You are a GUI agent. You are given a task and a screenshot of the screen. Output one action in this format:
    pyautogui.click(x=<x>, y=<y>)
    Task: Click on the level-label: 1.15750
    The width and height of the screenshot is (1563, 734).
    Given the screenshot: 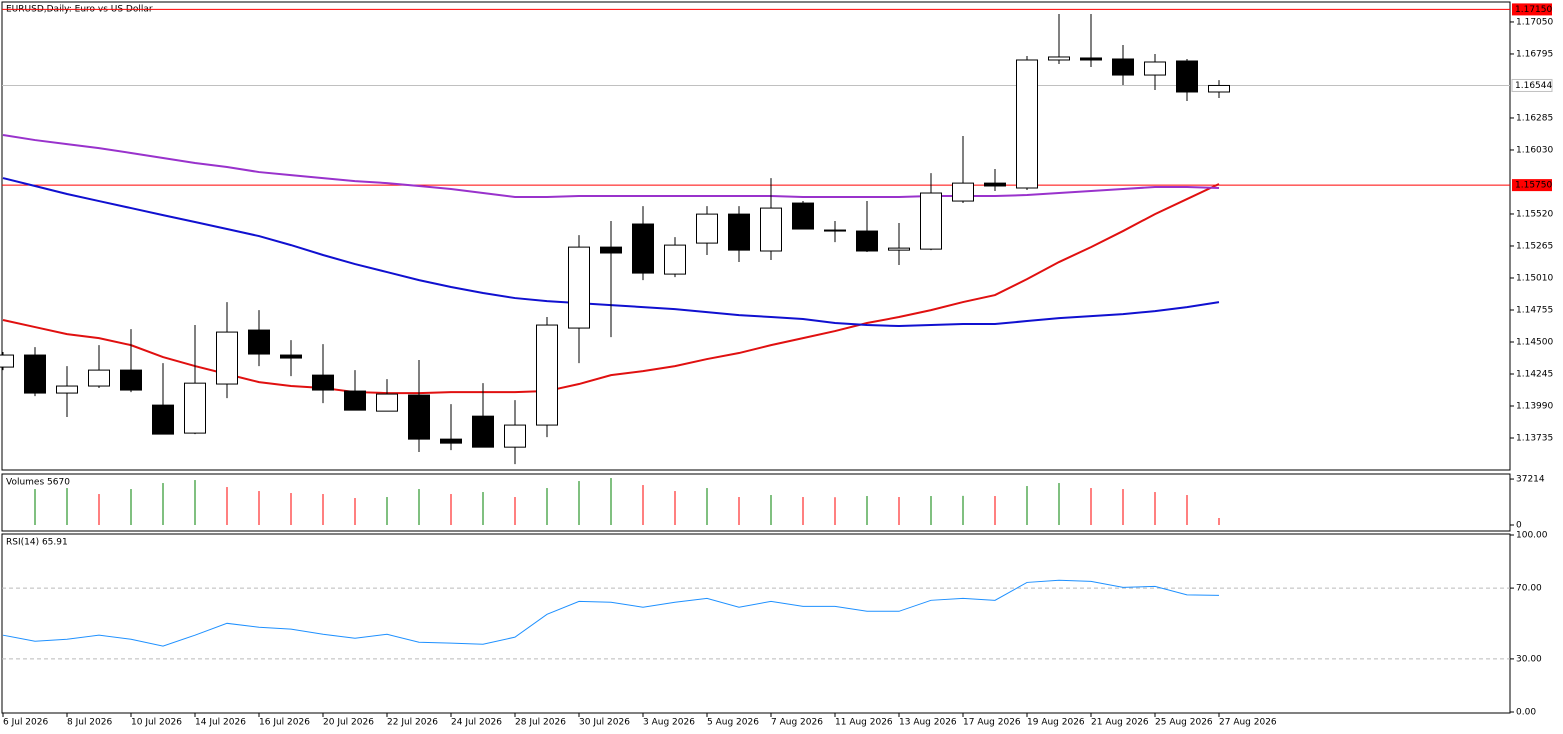 What is the action you would take?
    pyautogui.click(x=1533, y=186)
    